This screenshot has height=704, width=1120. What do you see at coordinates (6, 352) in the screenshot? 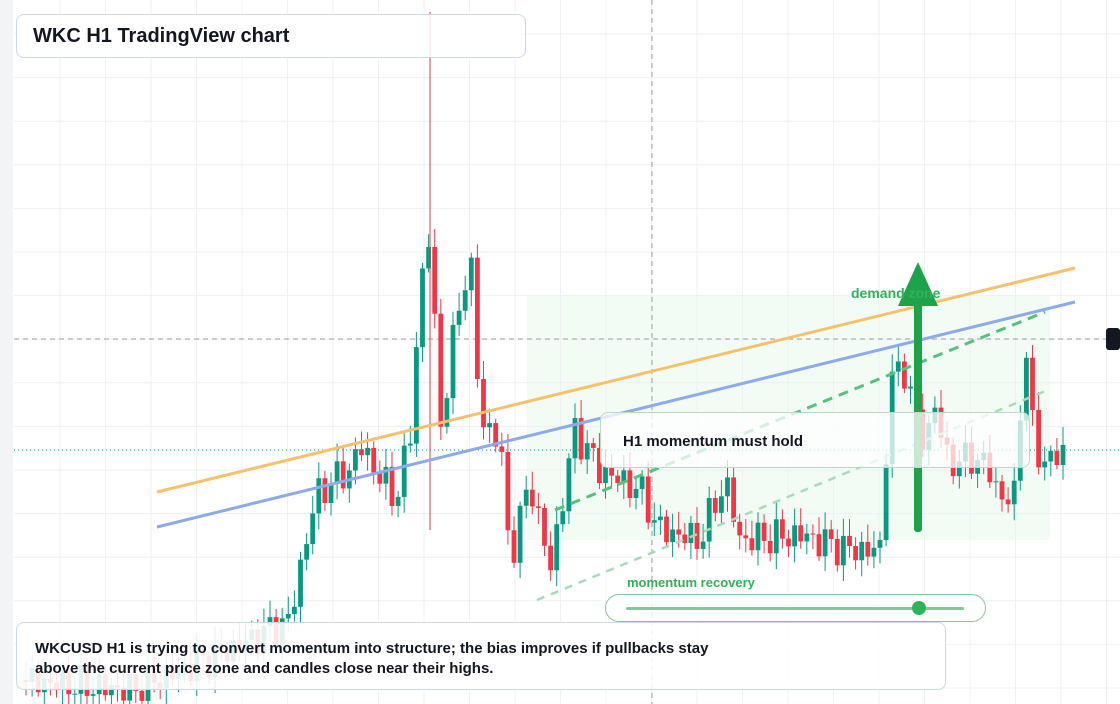
I see `left-strip` at bounding box center [6, 352].